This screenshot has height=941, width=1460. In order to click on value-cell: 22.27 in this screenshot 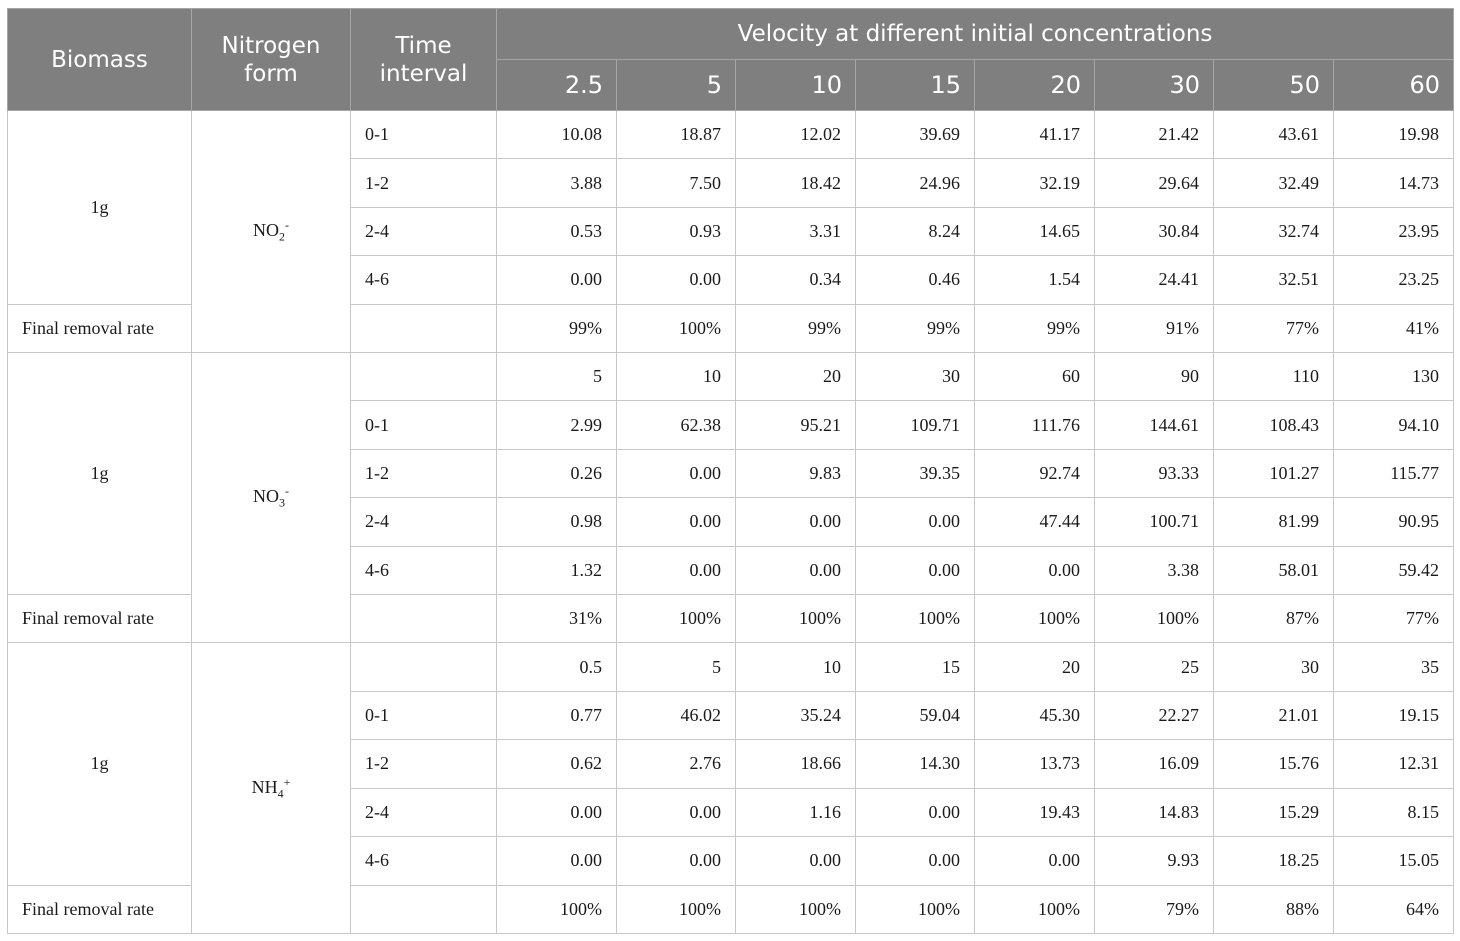, I will do `click(1154, 715)`.